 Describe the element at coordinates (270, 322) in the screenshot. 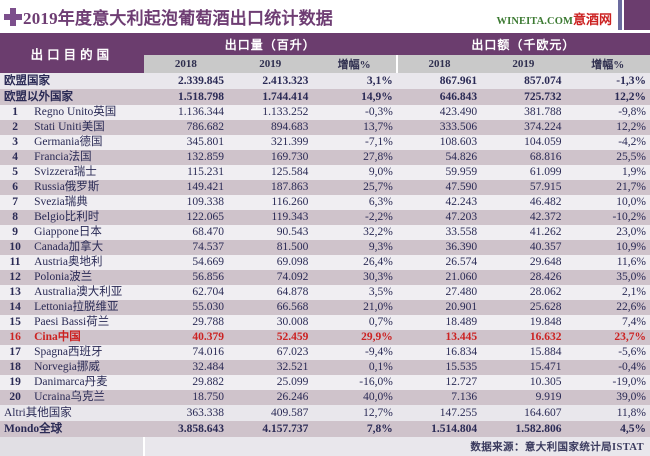

I see `cell-volume-2019: 30.008` at that location.